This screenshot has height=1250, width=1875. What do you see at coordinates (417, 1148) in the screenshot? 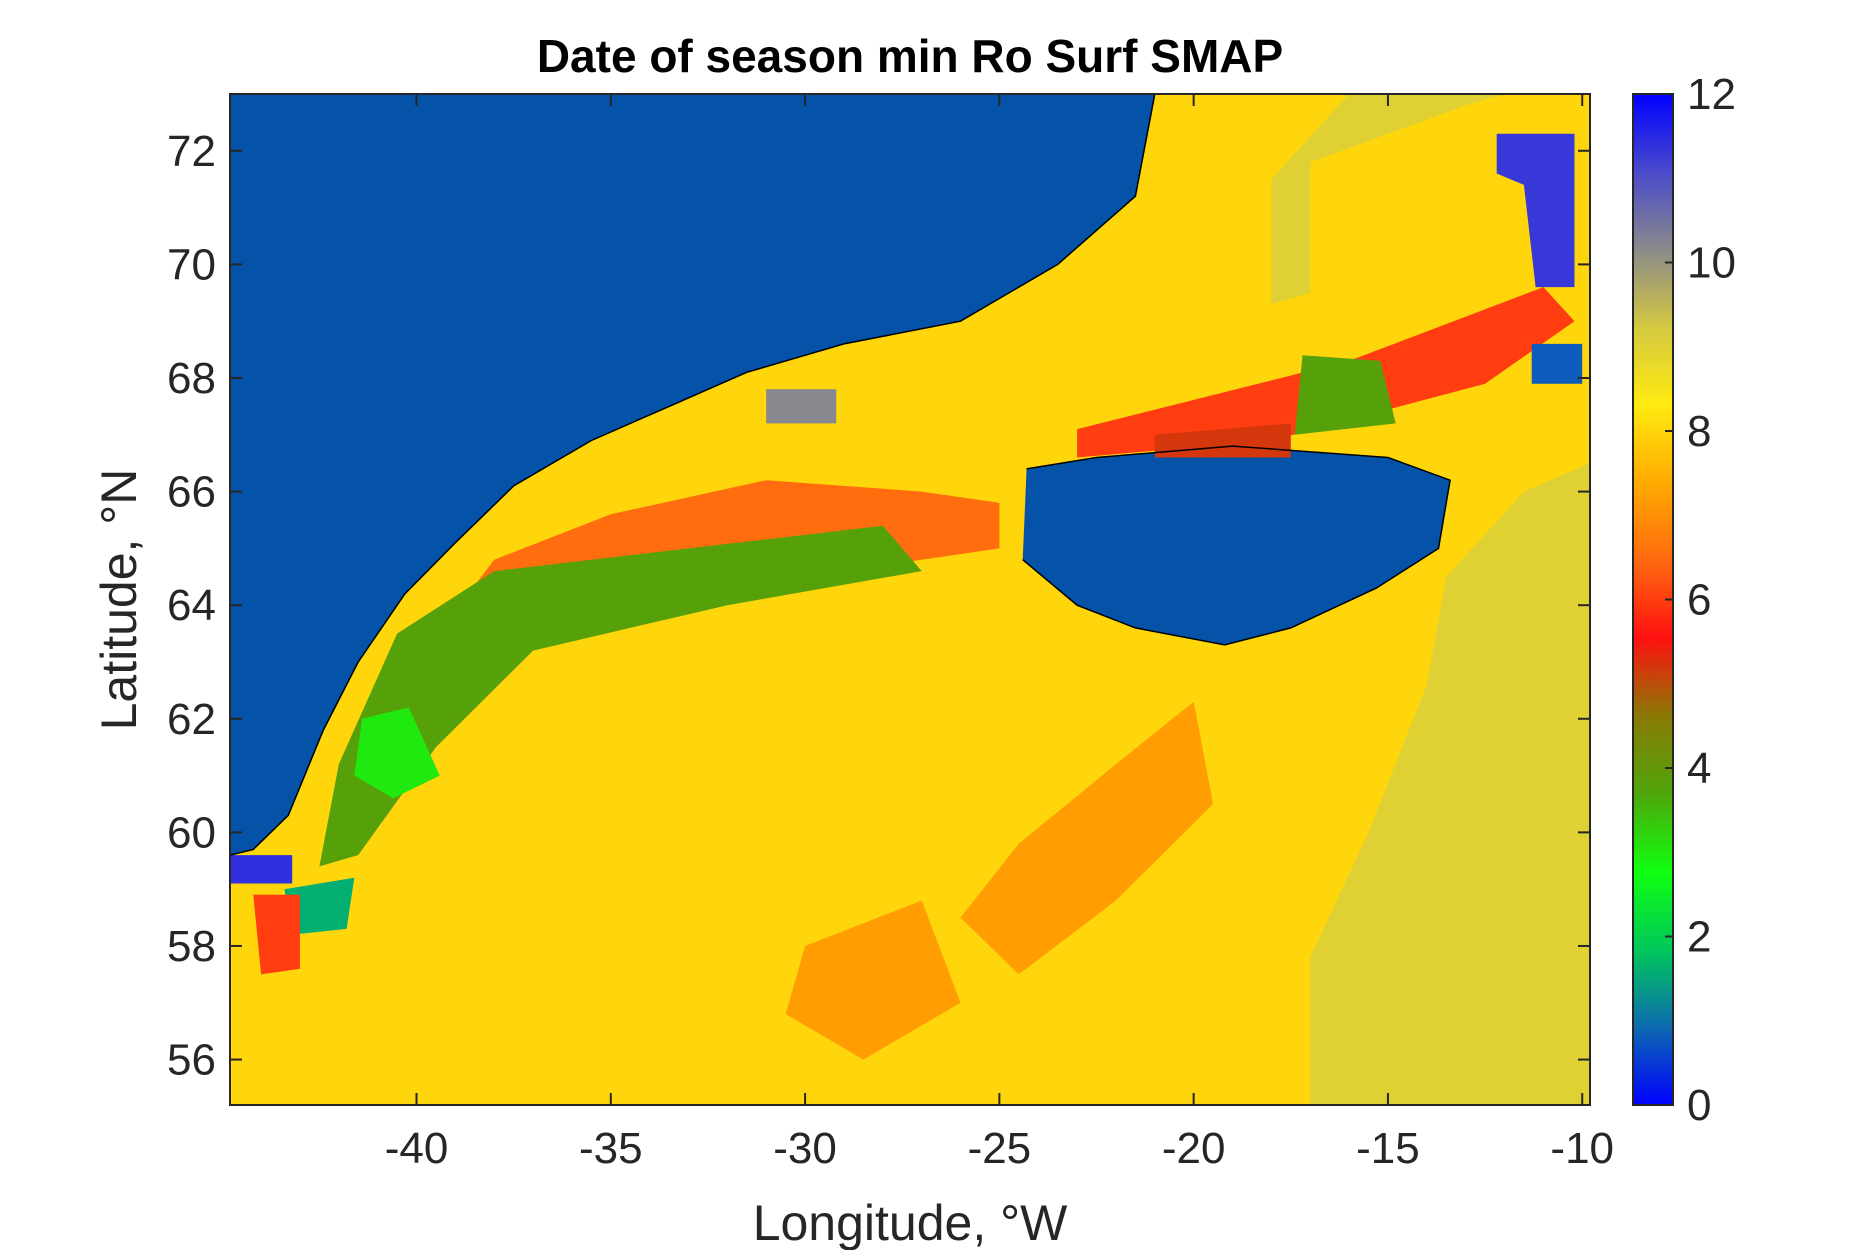
I see `x-tick-label: -40` at bounding box center [417, 1148].